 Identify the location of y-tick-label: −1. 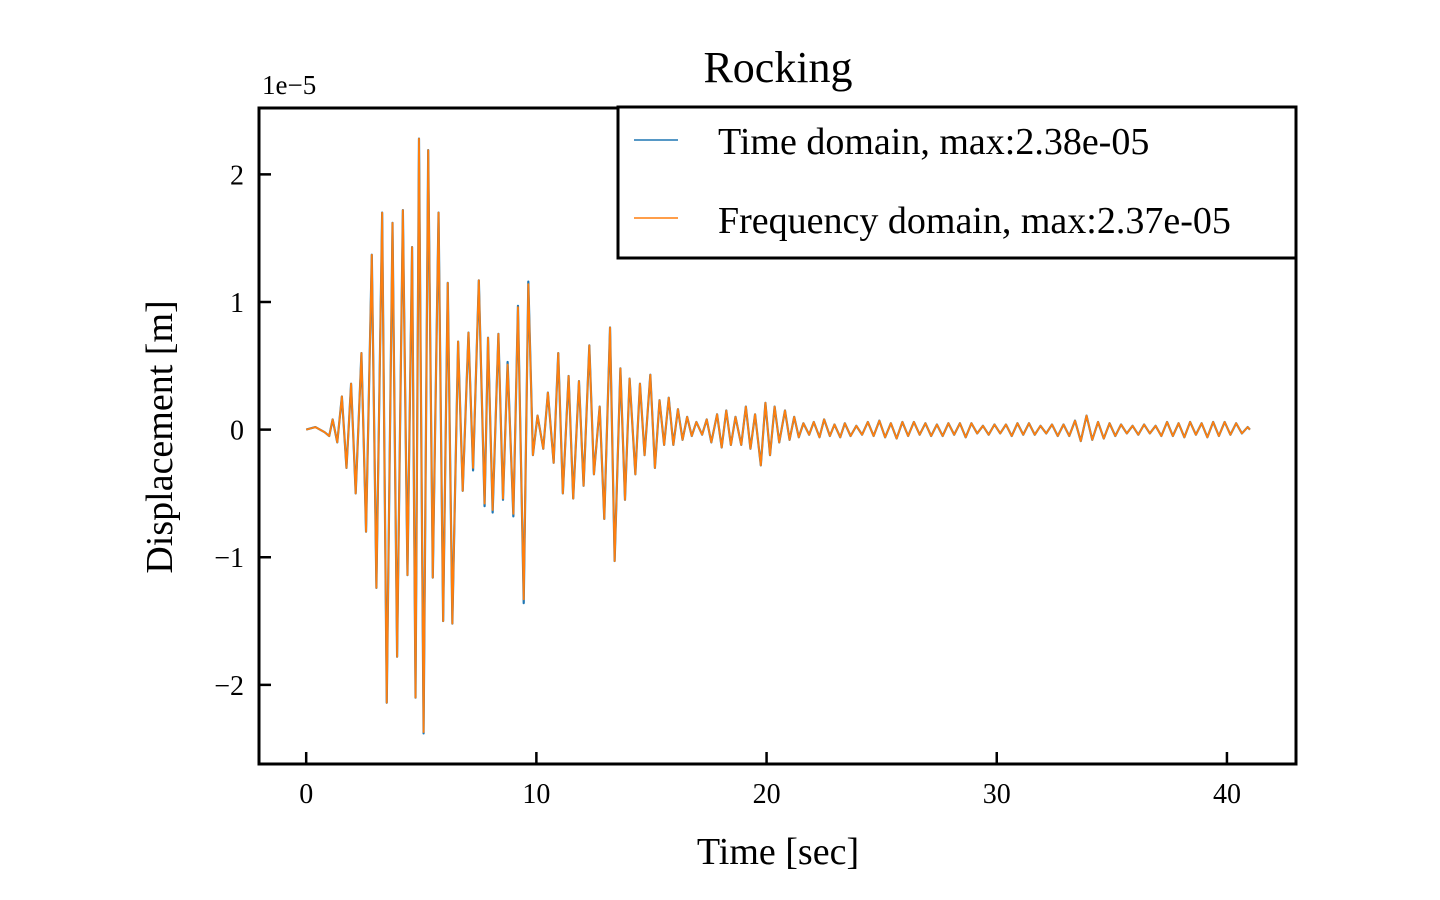
(229, 558).